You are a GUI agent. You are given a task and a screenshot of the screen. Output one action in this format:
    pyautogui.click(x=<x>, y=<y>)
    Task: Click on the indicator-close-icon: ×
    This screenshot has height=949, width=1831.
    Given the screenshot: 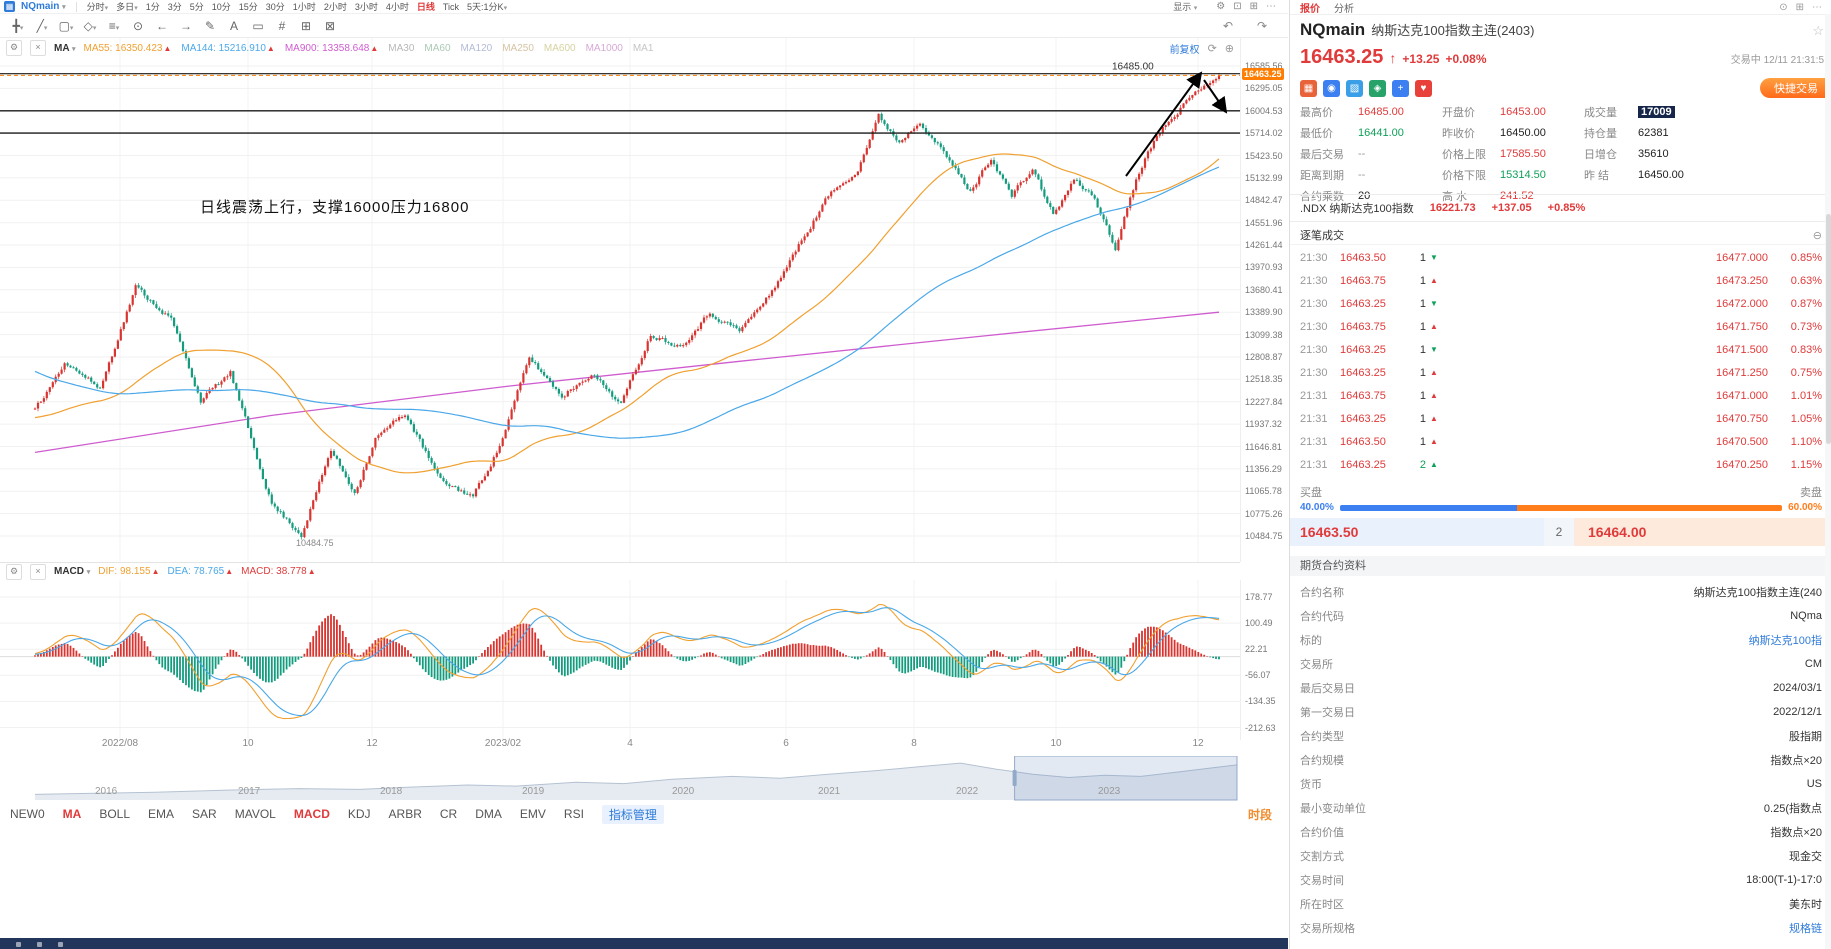 What is the action you would take?
    pyautogui.click(x=38, y=48)
    